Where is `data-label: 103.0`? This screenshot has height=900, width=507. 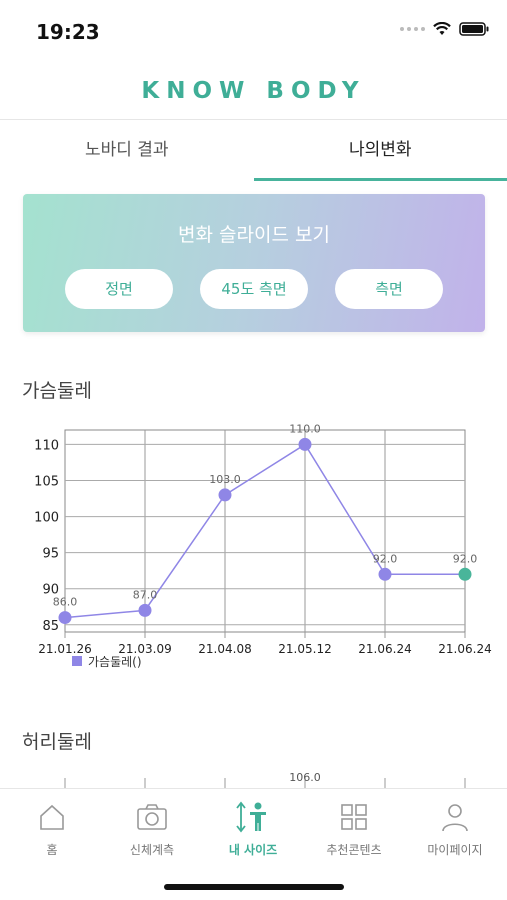 data-label: 103.0 is located at coordinates (225, 479).